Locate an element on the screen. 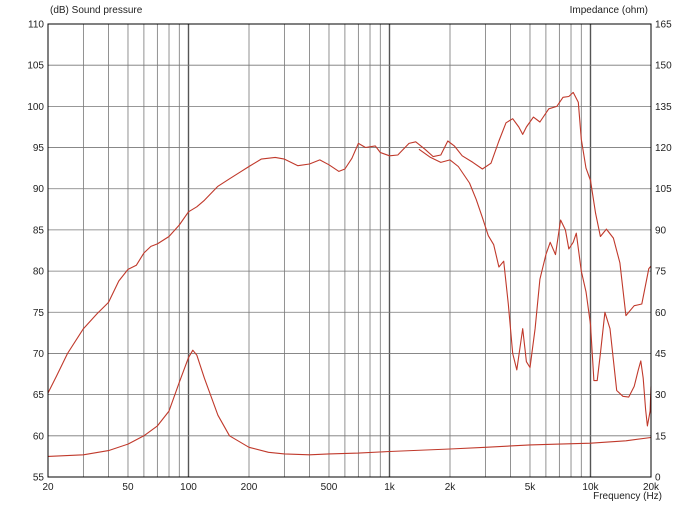 The height and width of the screenshot is (505, 700). x-tick-label: 50 is located at coordinates (128, 487).